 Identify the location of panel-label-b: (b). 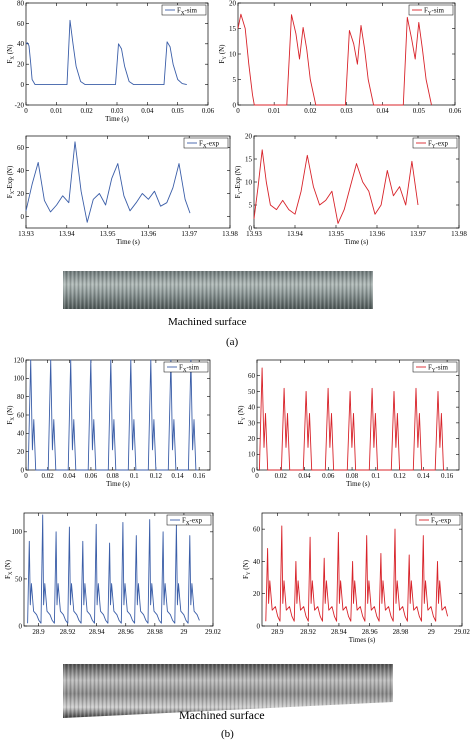
(227, 734).